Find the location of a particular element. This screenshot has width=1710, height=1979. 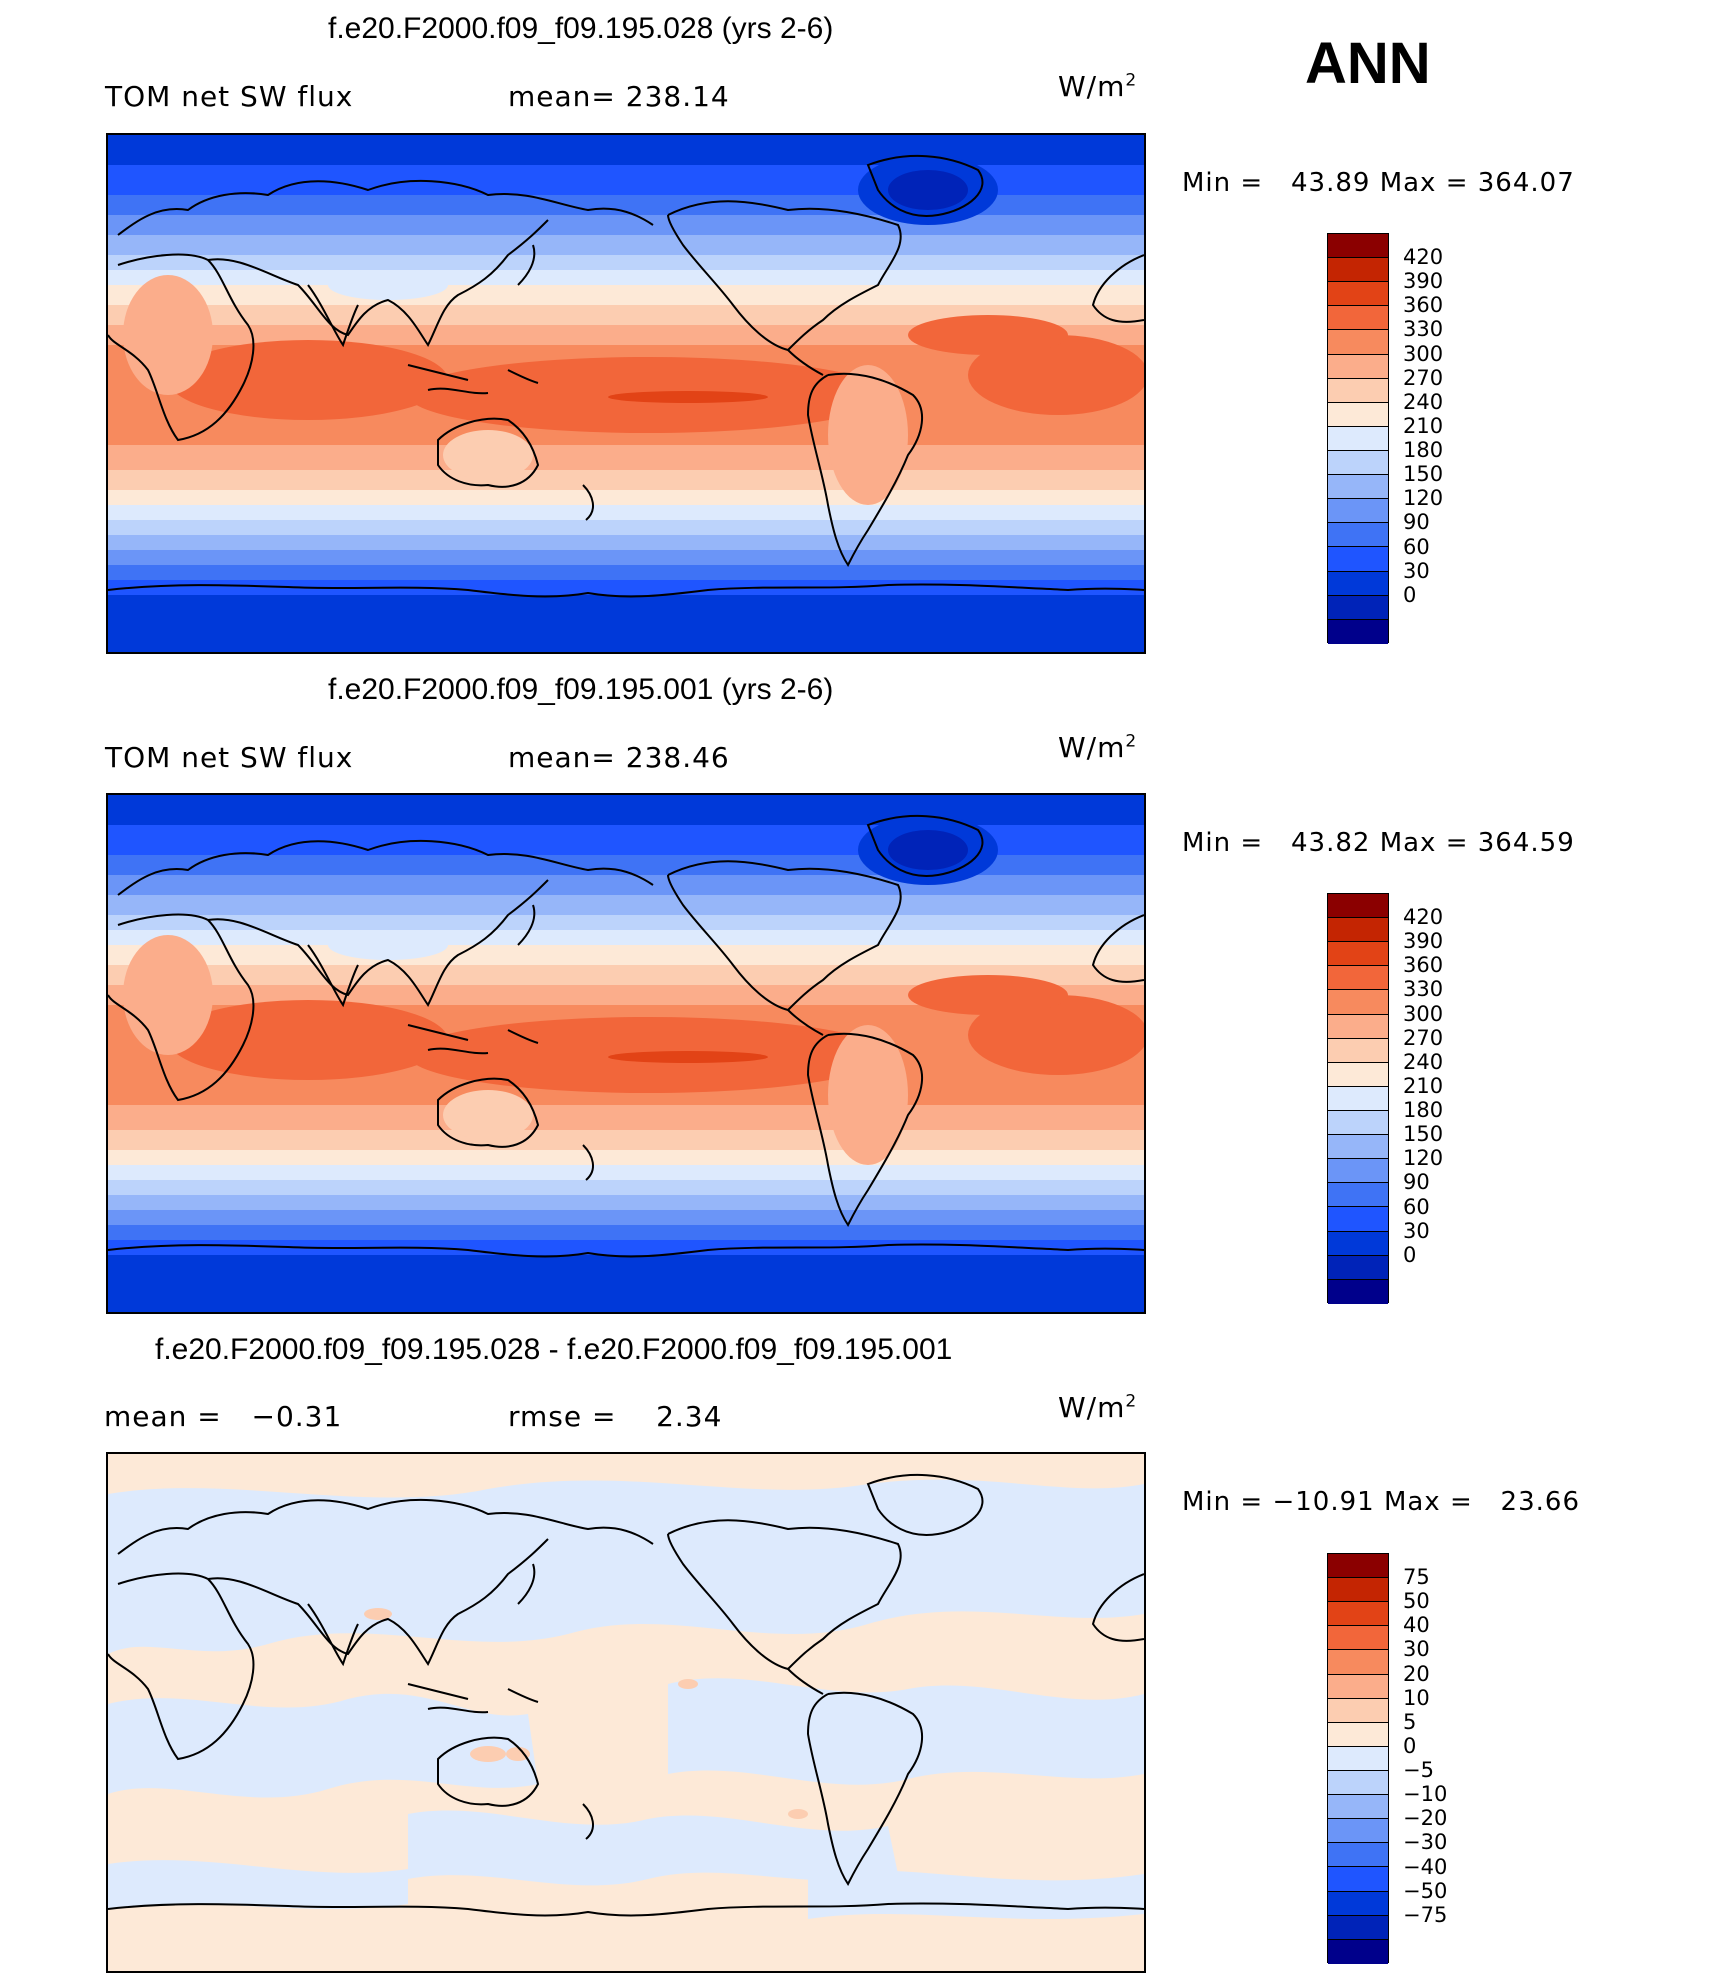

legend-tick-label: 90 is located at coordinates (1416, 1182).